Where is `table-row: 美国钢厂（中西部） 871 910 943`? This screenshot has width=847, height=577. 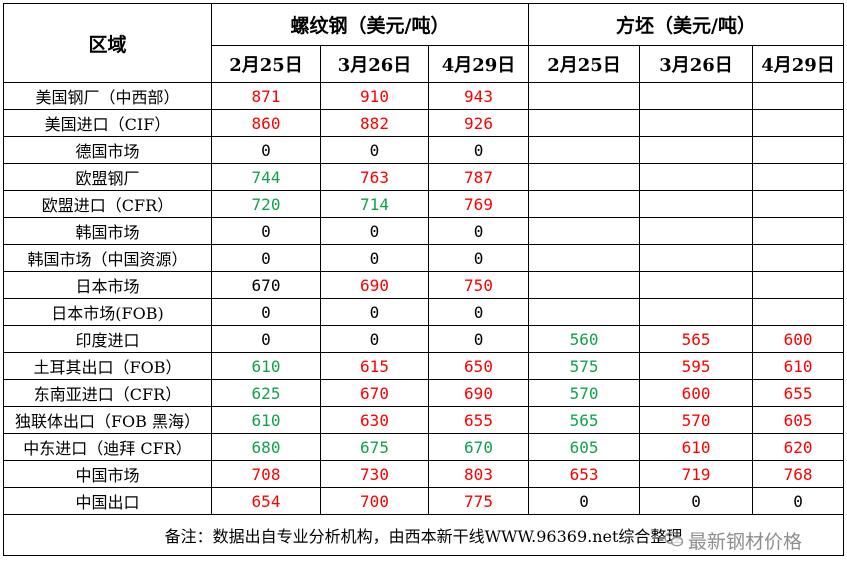 table-row: 美国钢厂（中西部） 871 910 943 is located at coordinates (424, 96).